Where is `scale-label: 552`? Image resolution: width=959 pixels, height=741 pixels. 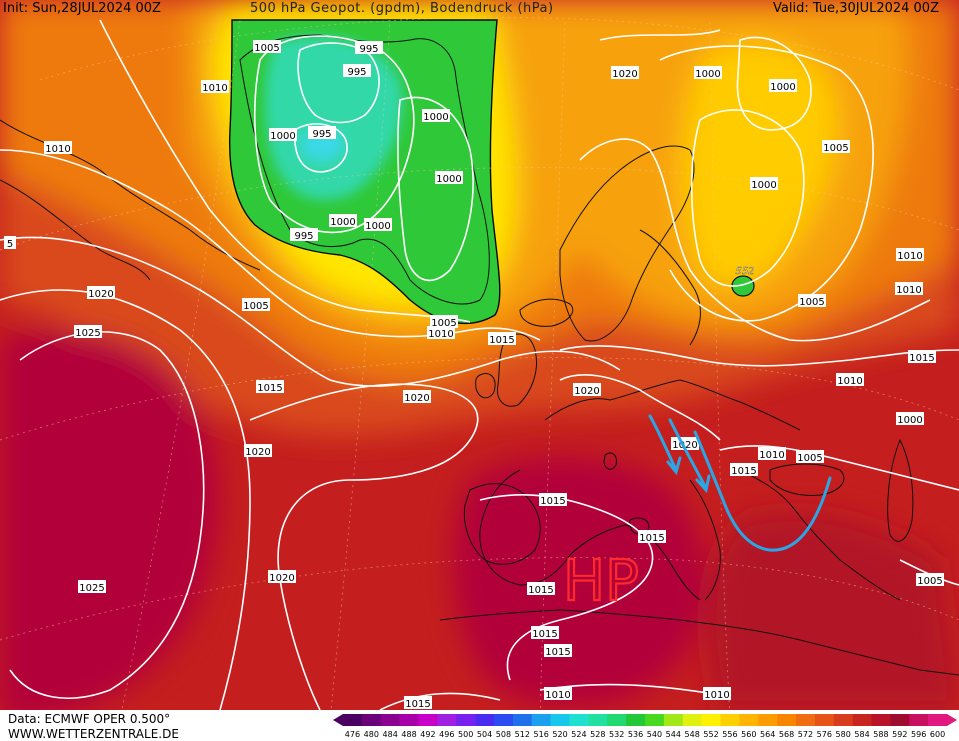 scale-label: 552 is located at coordinates (710, 734).